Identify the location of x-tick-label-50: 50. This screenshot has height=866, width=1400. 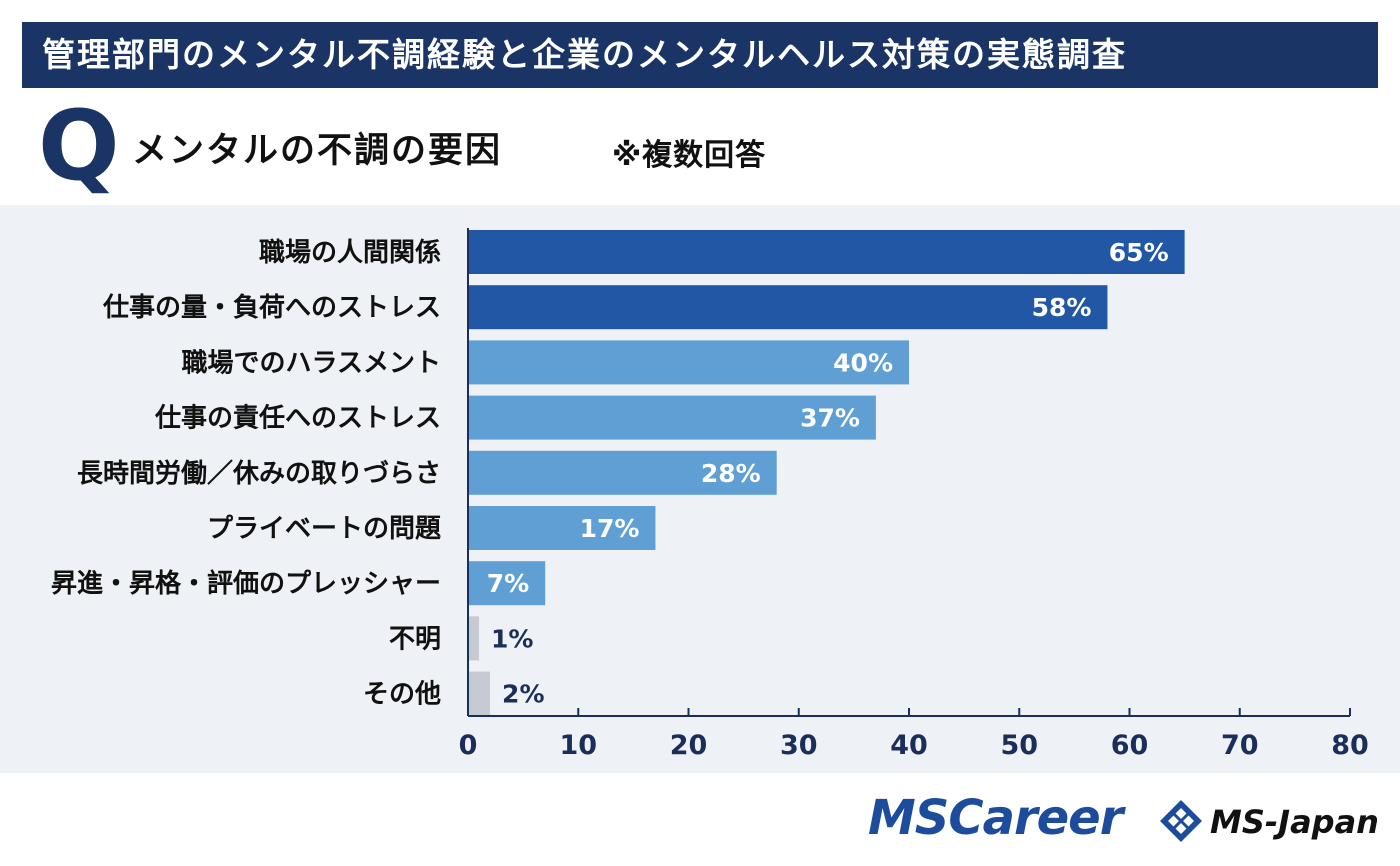
(1019, 745).